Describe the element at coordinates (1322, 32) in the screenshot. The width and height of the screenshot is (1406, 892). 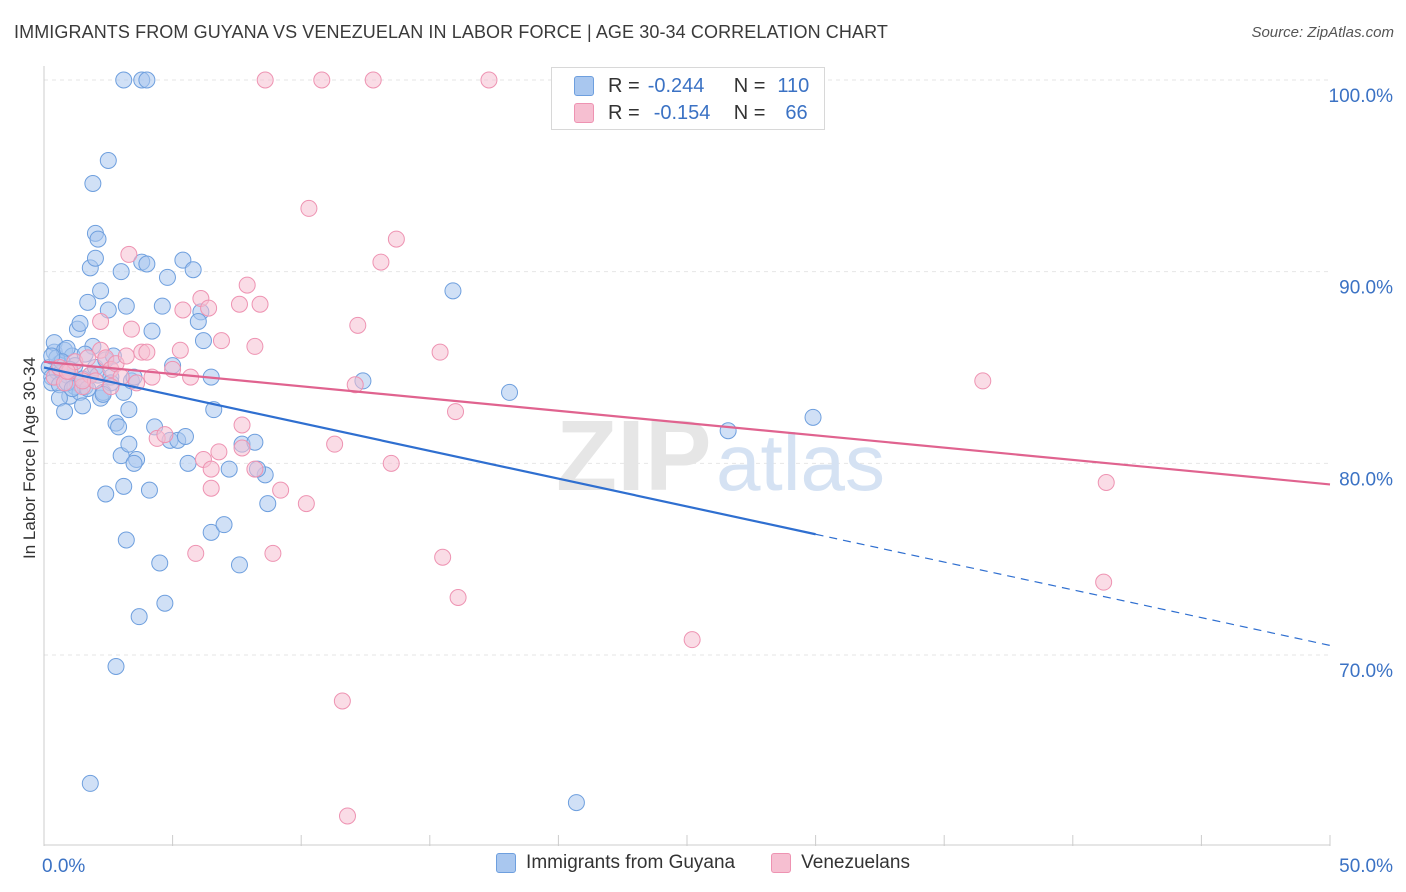
I see `source-credit: Source: ZipAtlas.com` at that location.